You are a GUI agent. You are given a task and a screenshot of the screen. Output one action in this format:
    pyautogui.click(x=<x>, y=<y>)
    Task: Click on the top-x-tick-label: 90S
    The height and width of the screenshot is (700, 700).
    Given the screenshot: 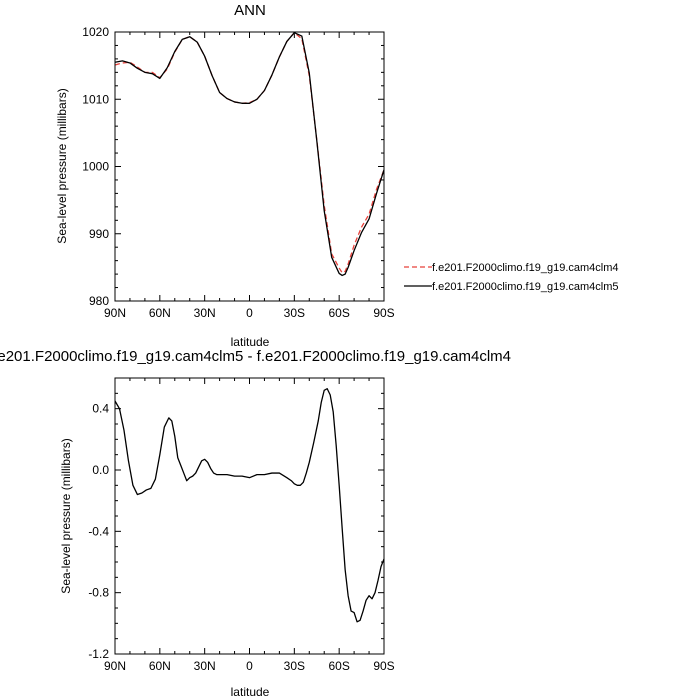 What is the action you would take?
    pyautogui.click(x=383, y=313)
    